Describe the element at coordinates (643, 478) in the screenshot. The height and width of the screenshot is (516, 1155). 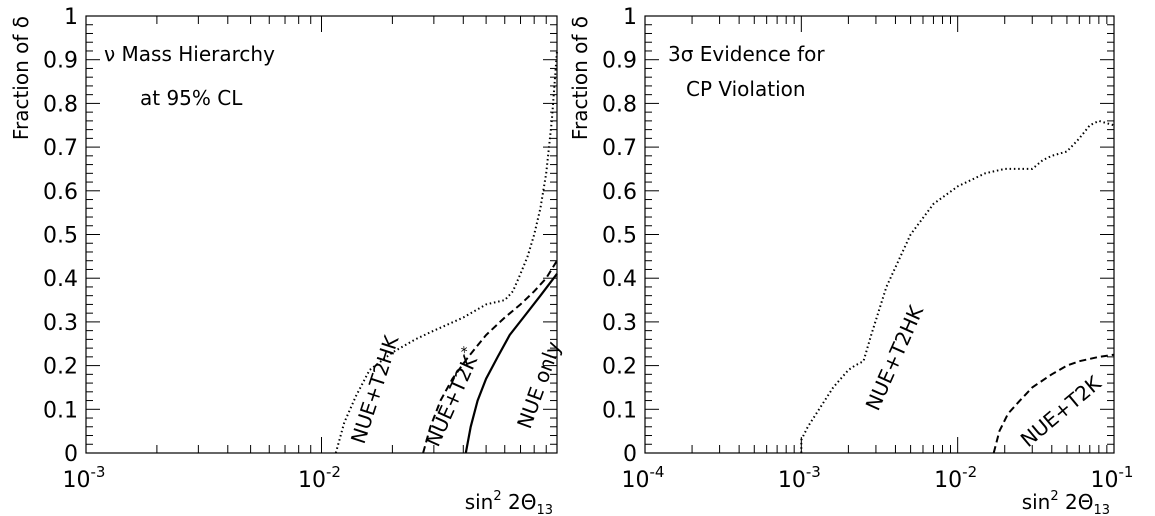
I see `x-tick-label: 10⁻⁴` at that location.